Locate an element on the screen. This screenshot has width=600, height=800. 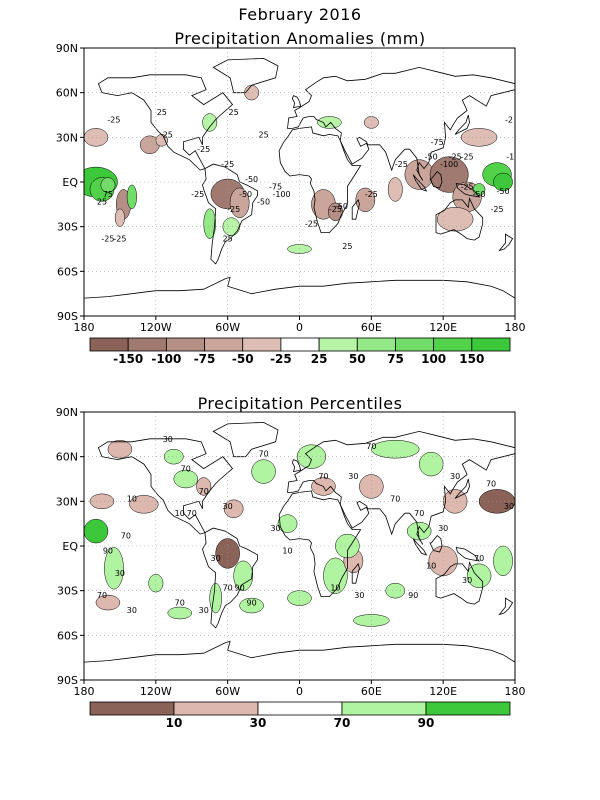
colorbar-label: 150 is located at coordinates (471, 359).